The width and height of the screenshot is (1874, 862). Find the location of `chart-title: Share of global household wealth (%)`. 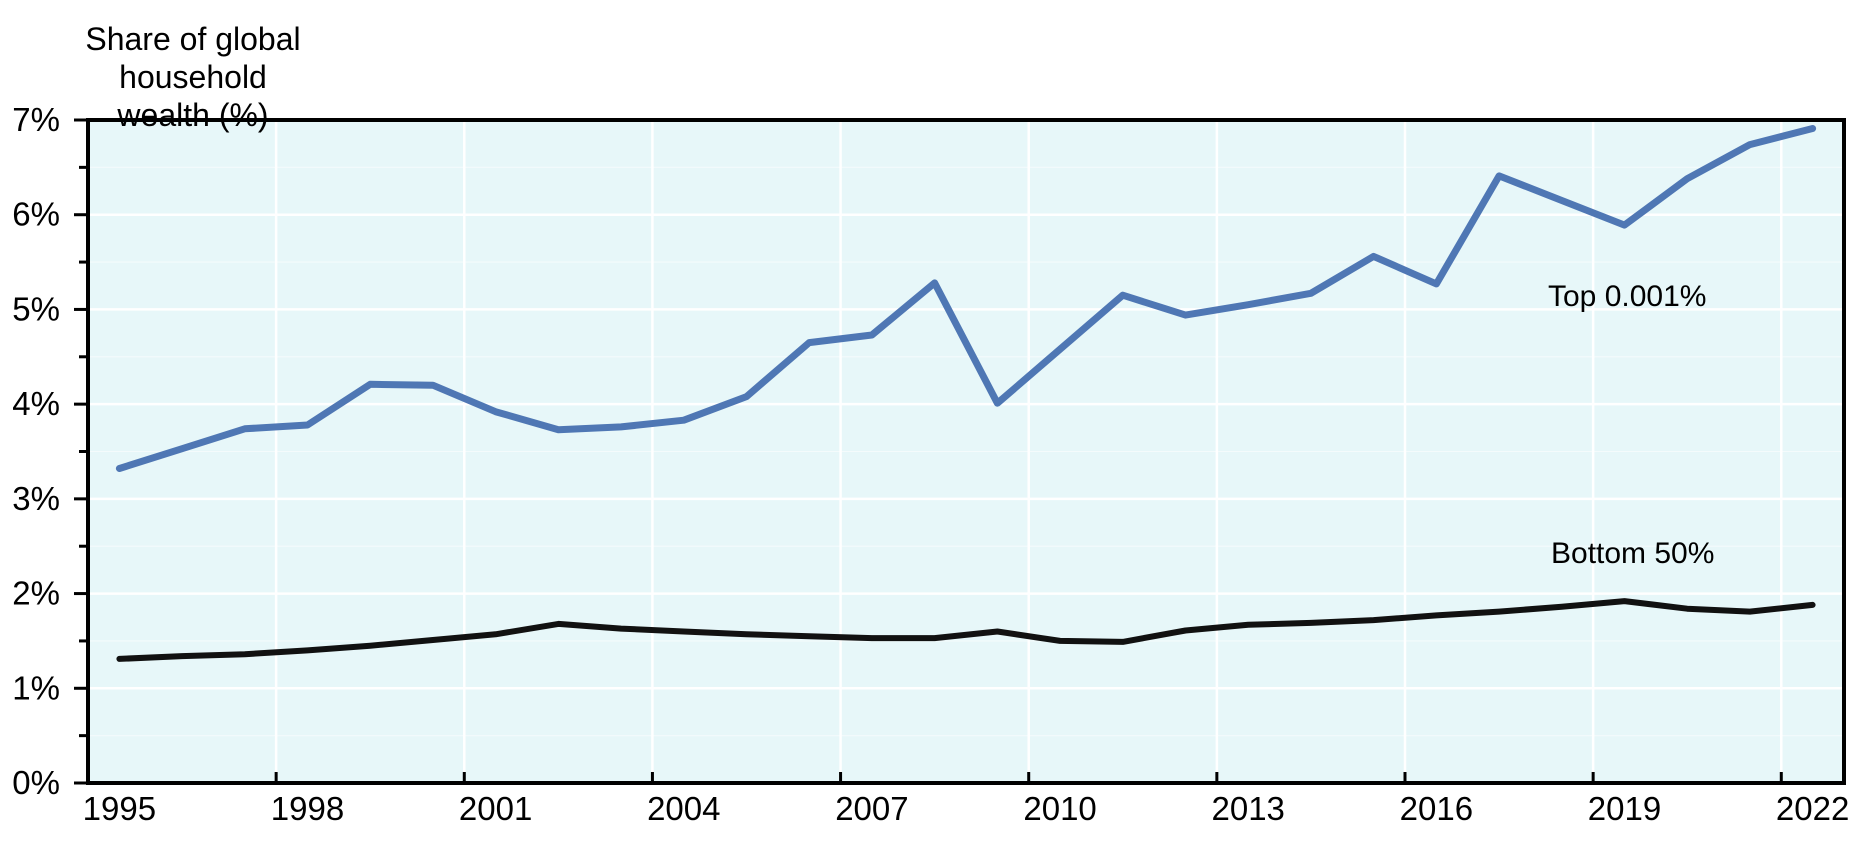

chart-title: Share of global household wealth (%) is located at coordinates (193, 77).